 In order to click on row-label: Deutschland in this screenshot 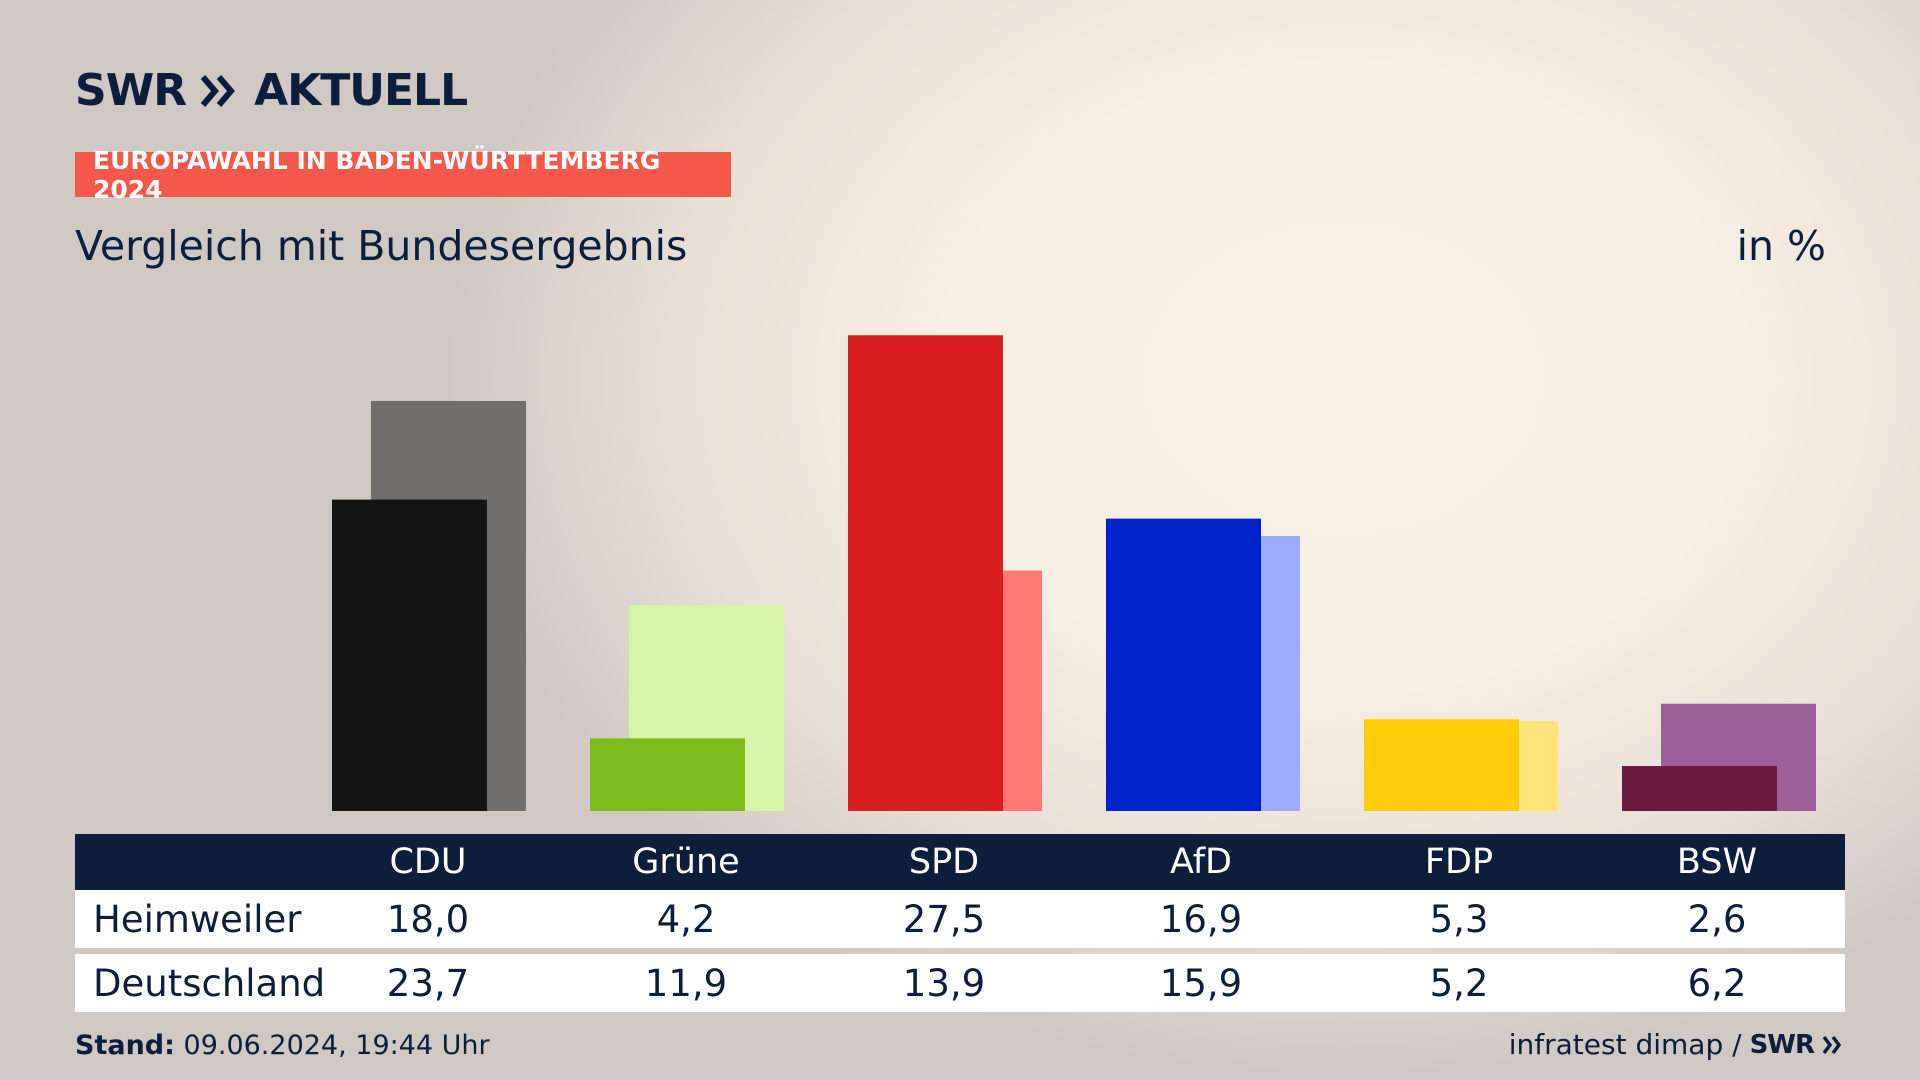, I will do `click(209, 983)`.